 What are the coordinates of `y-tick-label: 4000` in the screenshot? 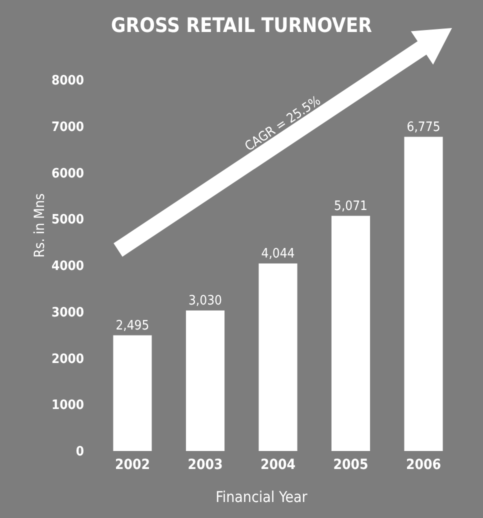 It's located at (67, 266).